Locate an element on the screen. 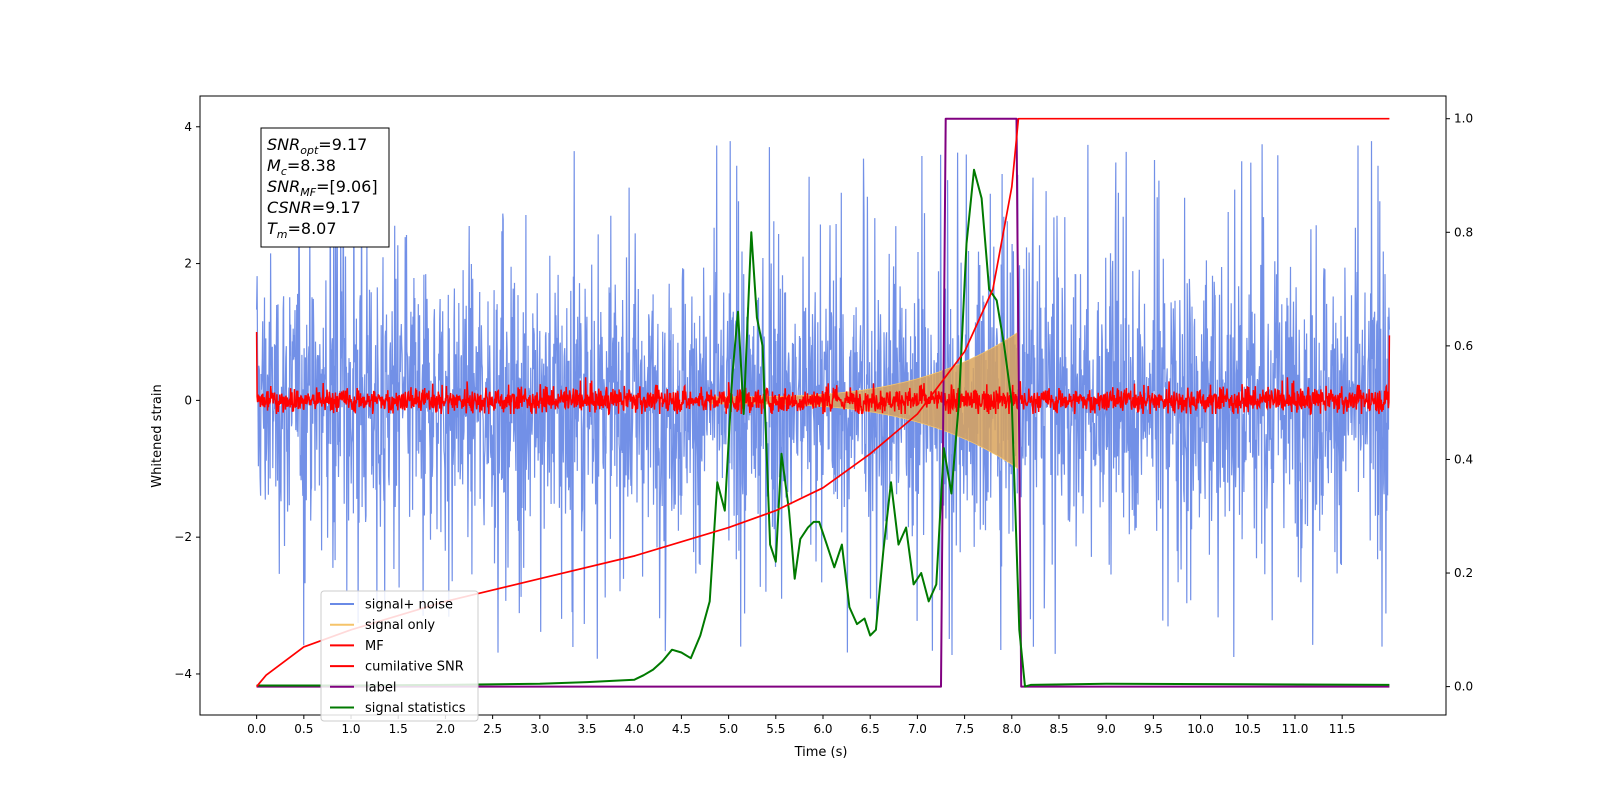 The image size is (1600, 800). x-tick-label: 3.0 is located at coordinates (539, 729).